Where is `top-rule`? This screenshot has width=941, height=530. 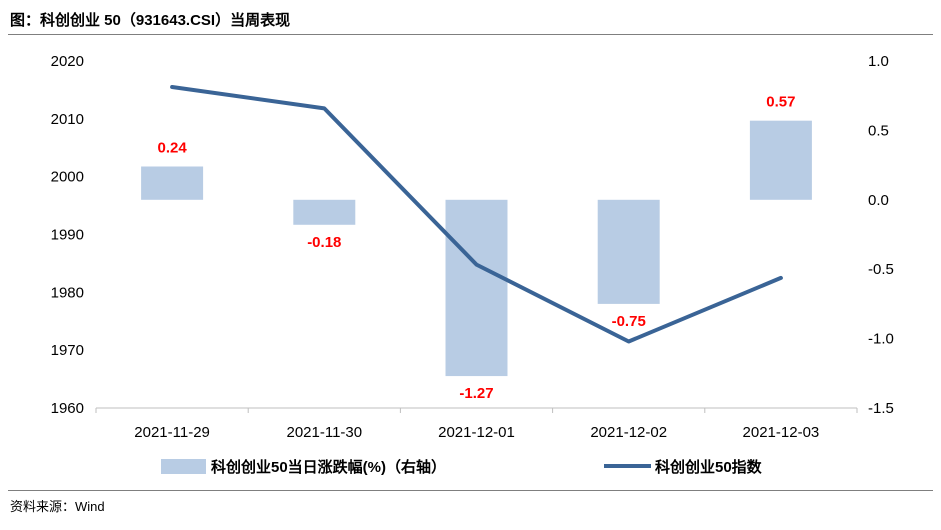
top-rule is located at coordinates (470, 34).